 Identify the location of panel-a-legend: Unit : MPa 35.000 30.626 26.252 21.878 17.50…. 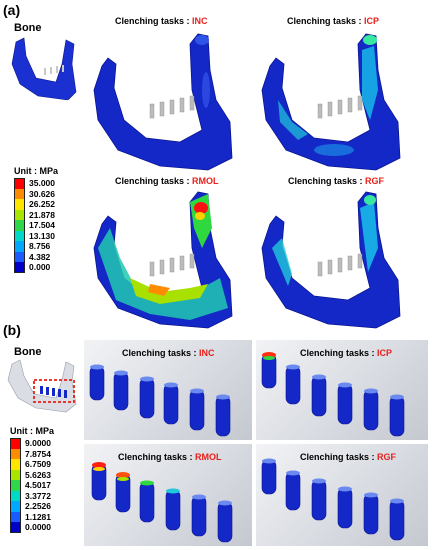
(36, 219).